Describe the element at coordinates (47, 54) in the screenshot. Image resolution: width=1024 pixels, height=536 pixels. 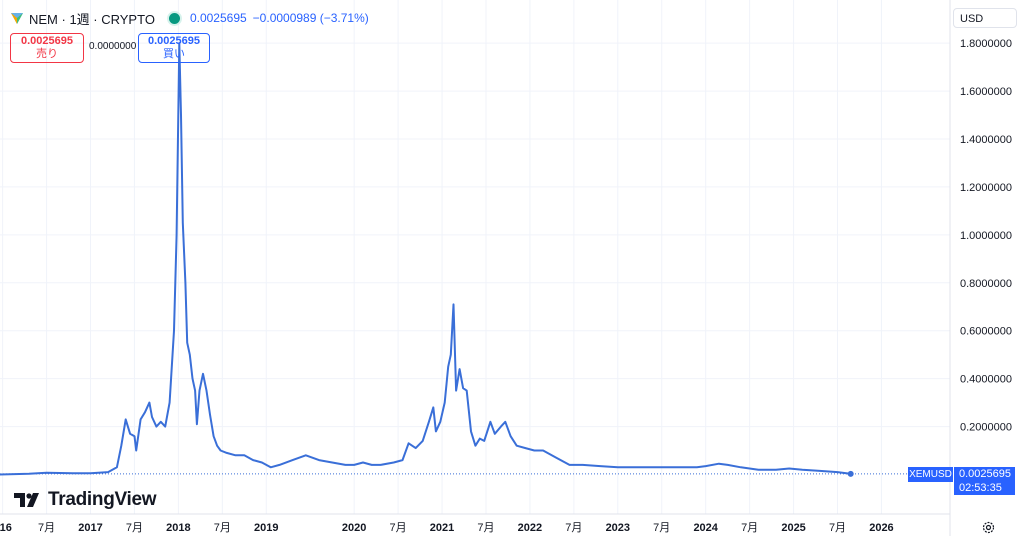
I see `sell-label: 売り` at that location.